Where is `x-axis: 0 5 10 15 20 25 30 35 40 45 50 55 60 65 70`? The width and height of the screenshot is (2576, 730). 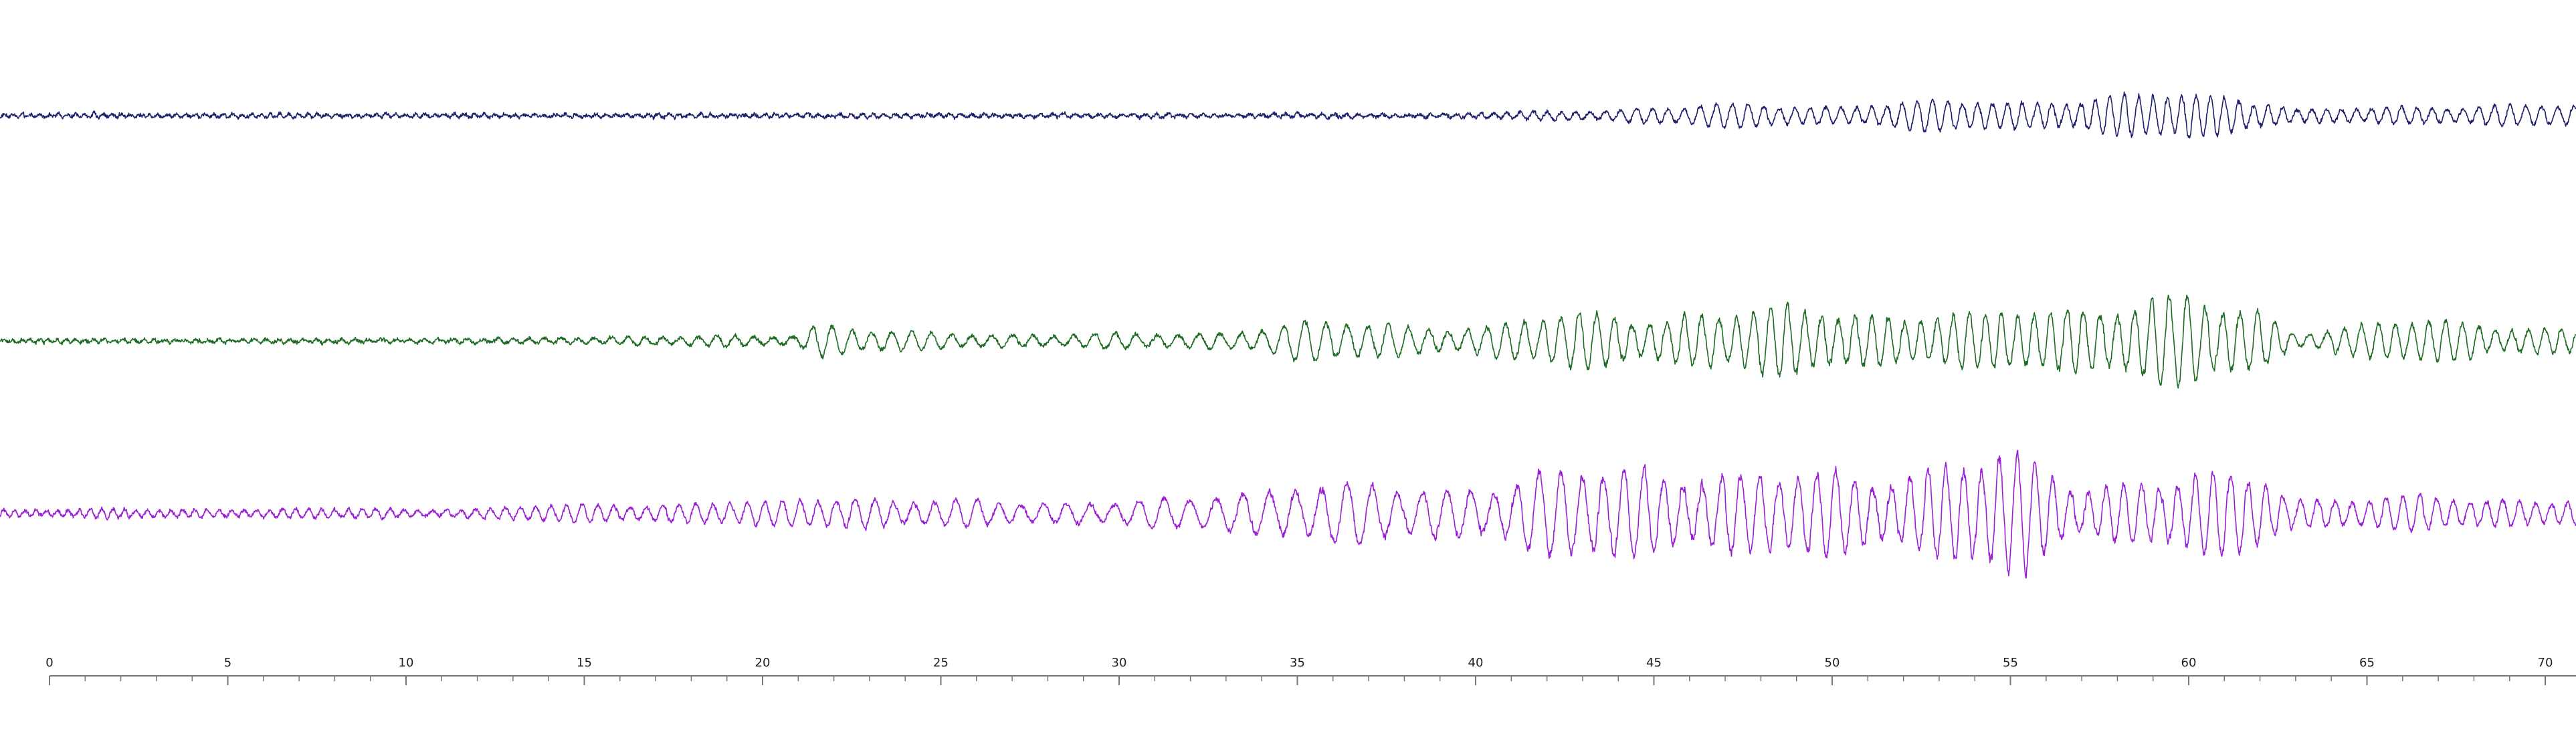 x-axis: 0 5 10 15 20 25 30 35 40 45 50 55 60 65 70 is located at coordinates (1310, 670).